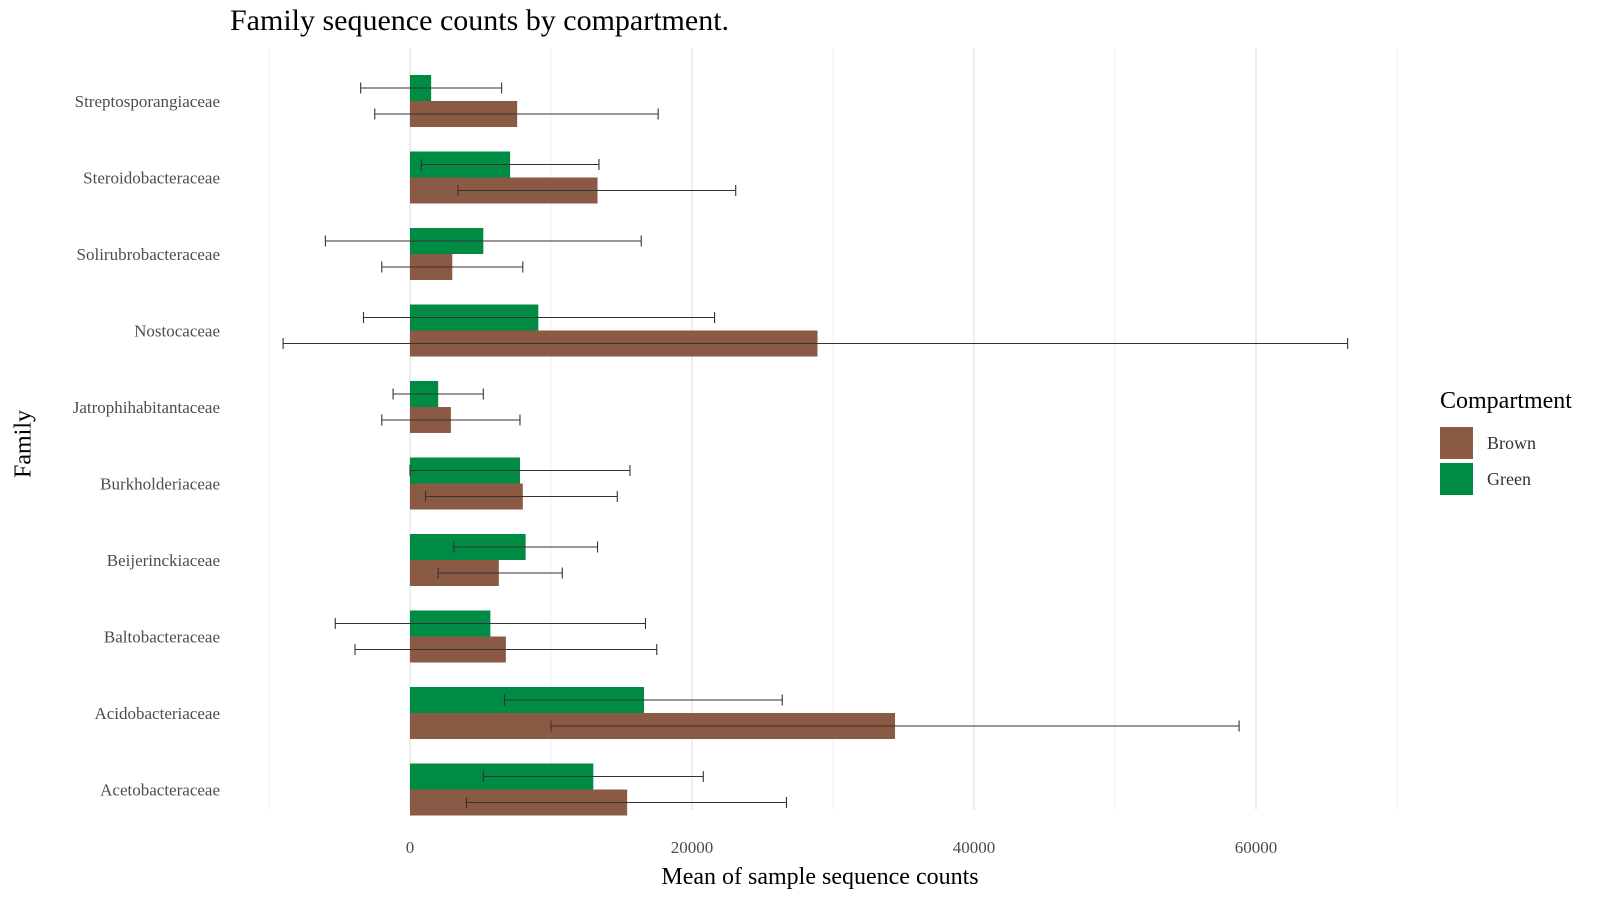  What do you see at coordinates (23, 444) in the screenshot?
I see `y-axis-label: Family` at bounding box center [23, 444].